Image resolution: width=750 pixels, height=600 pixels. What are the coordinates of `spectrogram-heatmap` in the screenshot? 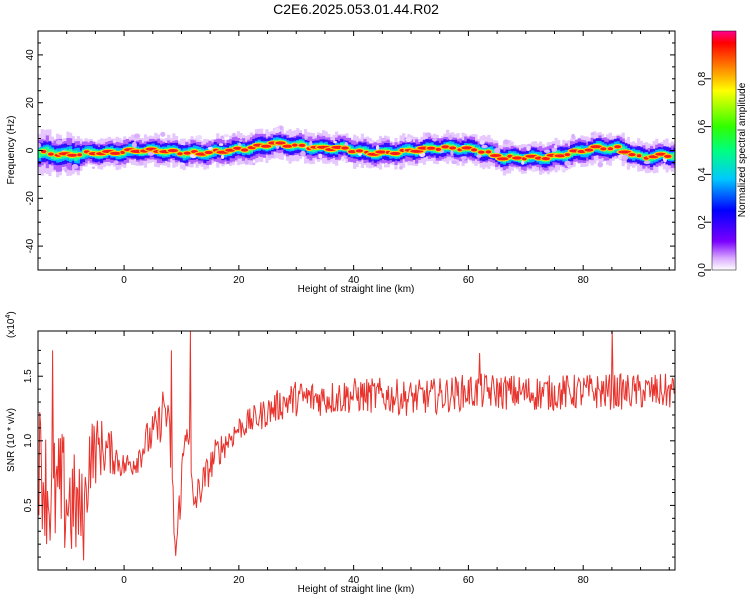 It's located at (356, 151).